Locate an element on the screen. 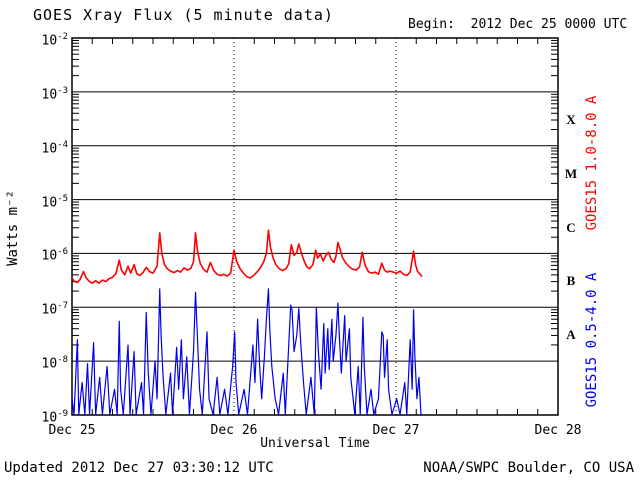  y-tick-label: 10⁻⁷ is located at coordinates (55, 309).